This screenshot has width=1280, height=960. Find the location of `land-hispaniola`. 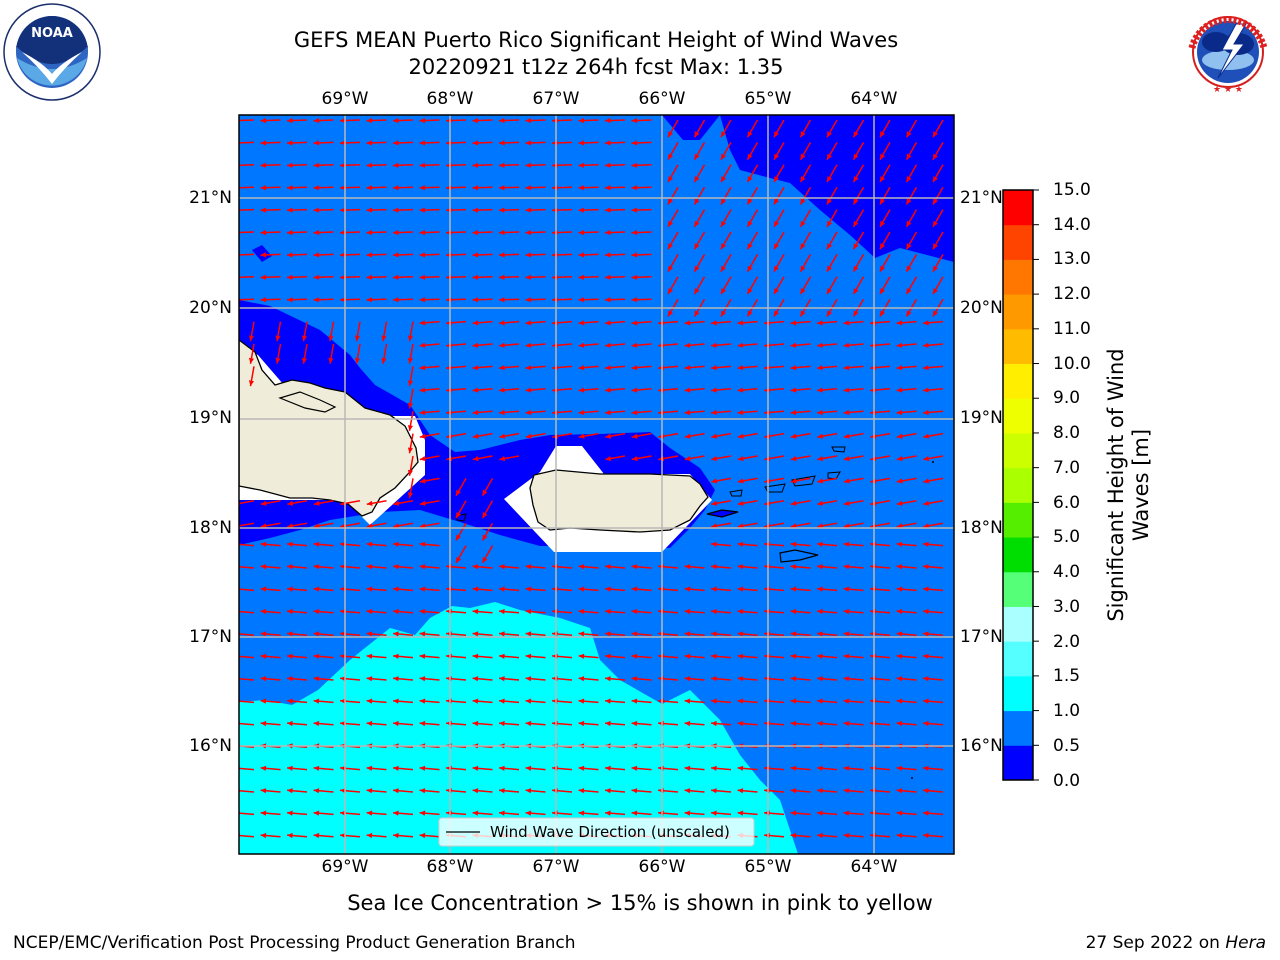

land-hispaniola is located at coordinates (329, 428).